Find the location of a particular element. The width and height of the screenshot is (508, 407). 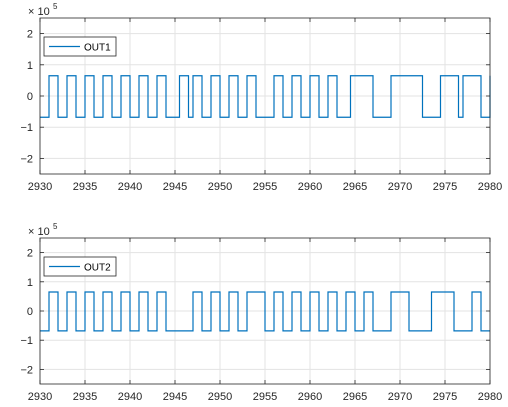

series-line-out2 is located at coordinates (265, 311).